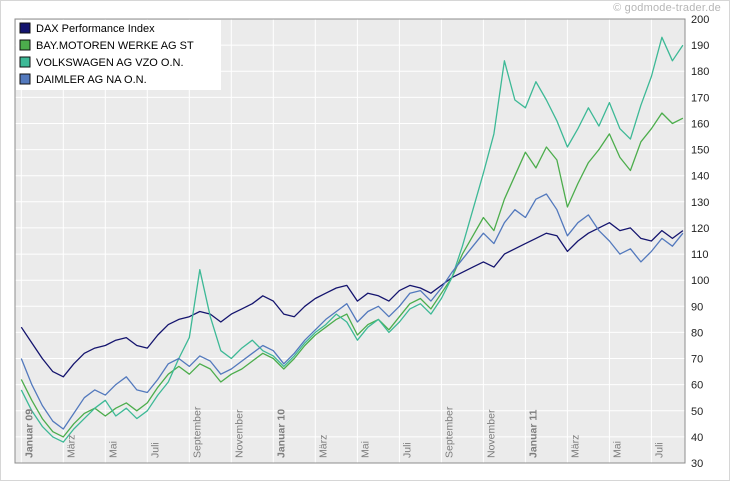 The width and height of the screenshot is (730, 481). What do you see at coordinates (700, 281) in the screenshot?
I see `y-axis-label: 100` at bounding box center [700, 281].